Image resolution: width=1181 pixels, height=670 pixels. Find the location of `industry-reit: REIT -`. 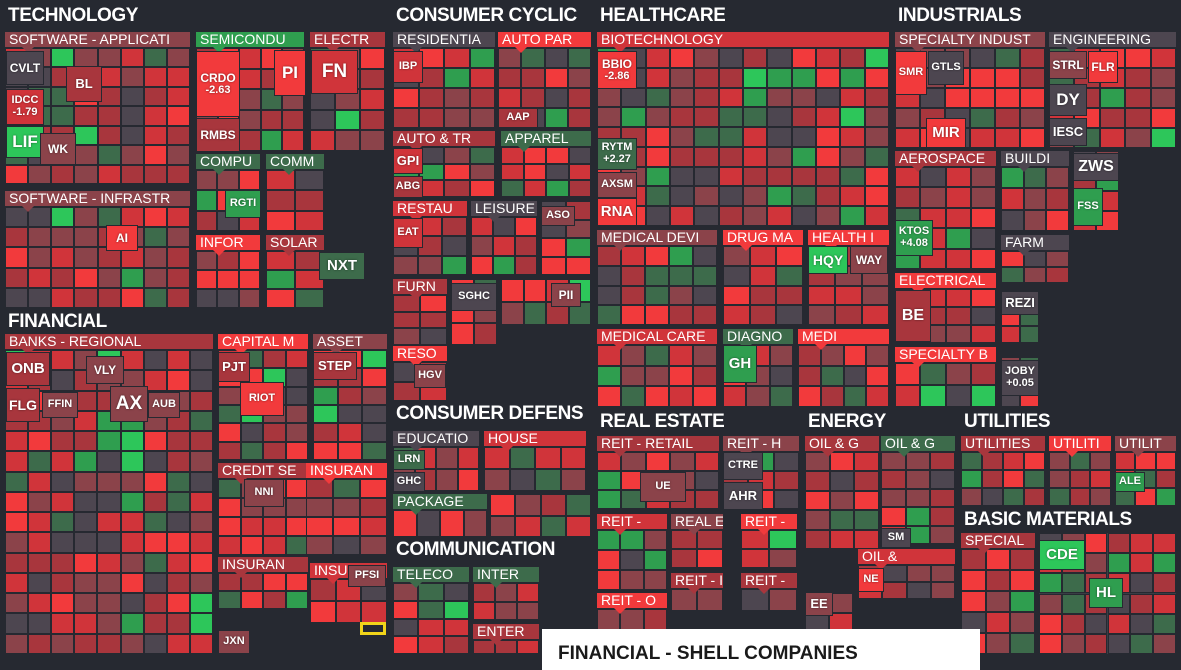

industry-reit: REIT - is located at coordinates (769, 592).